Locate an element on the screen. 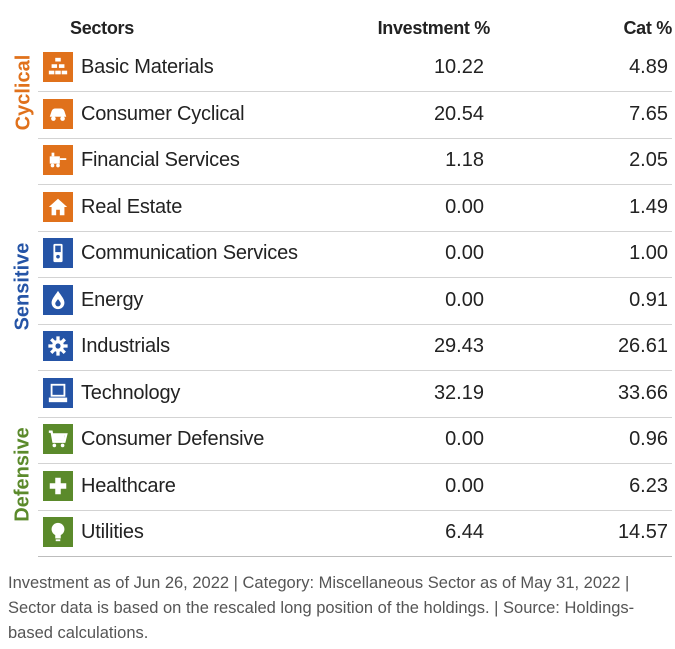 Image resolution: width=675 pixels, height=649 pixels. energy-icon is located at coordinates (58, 299).